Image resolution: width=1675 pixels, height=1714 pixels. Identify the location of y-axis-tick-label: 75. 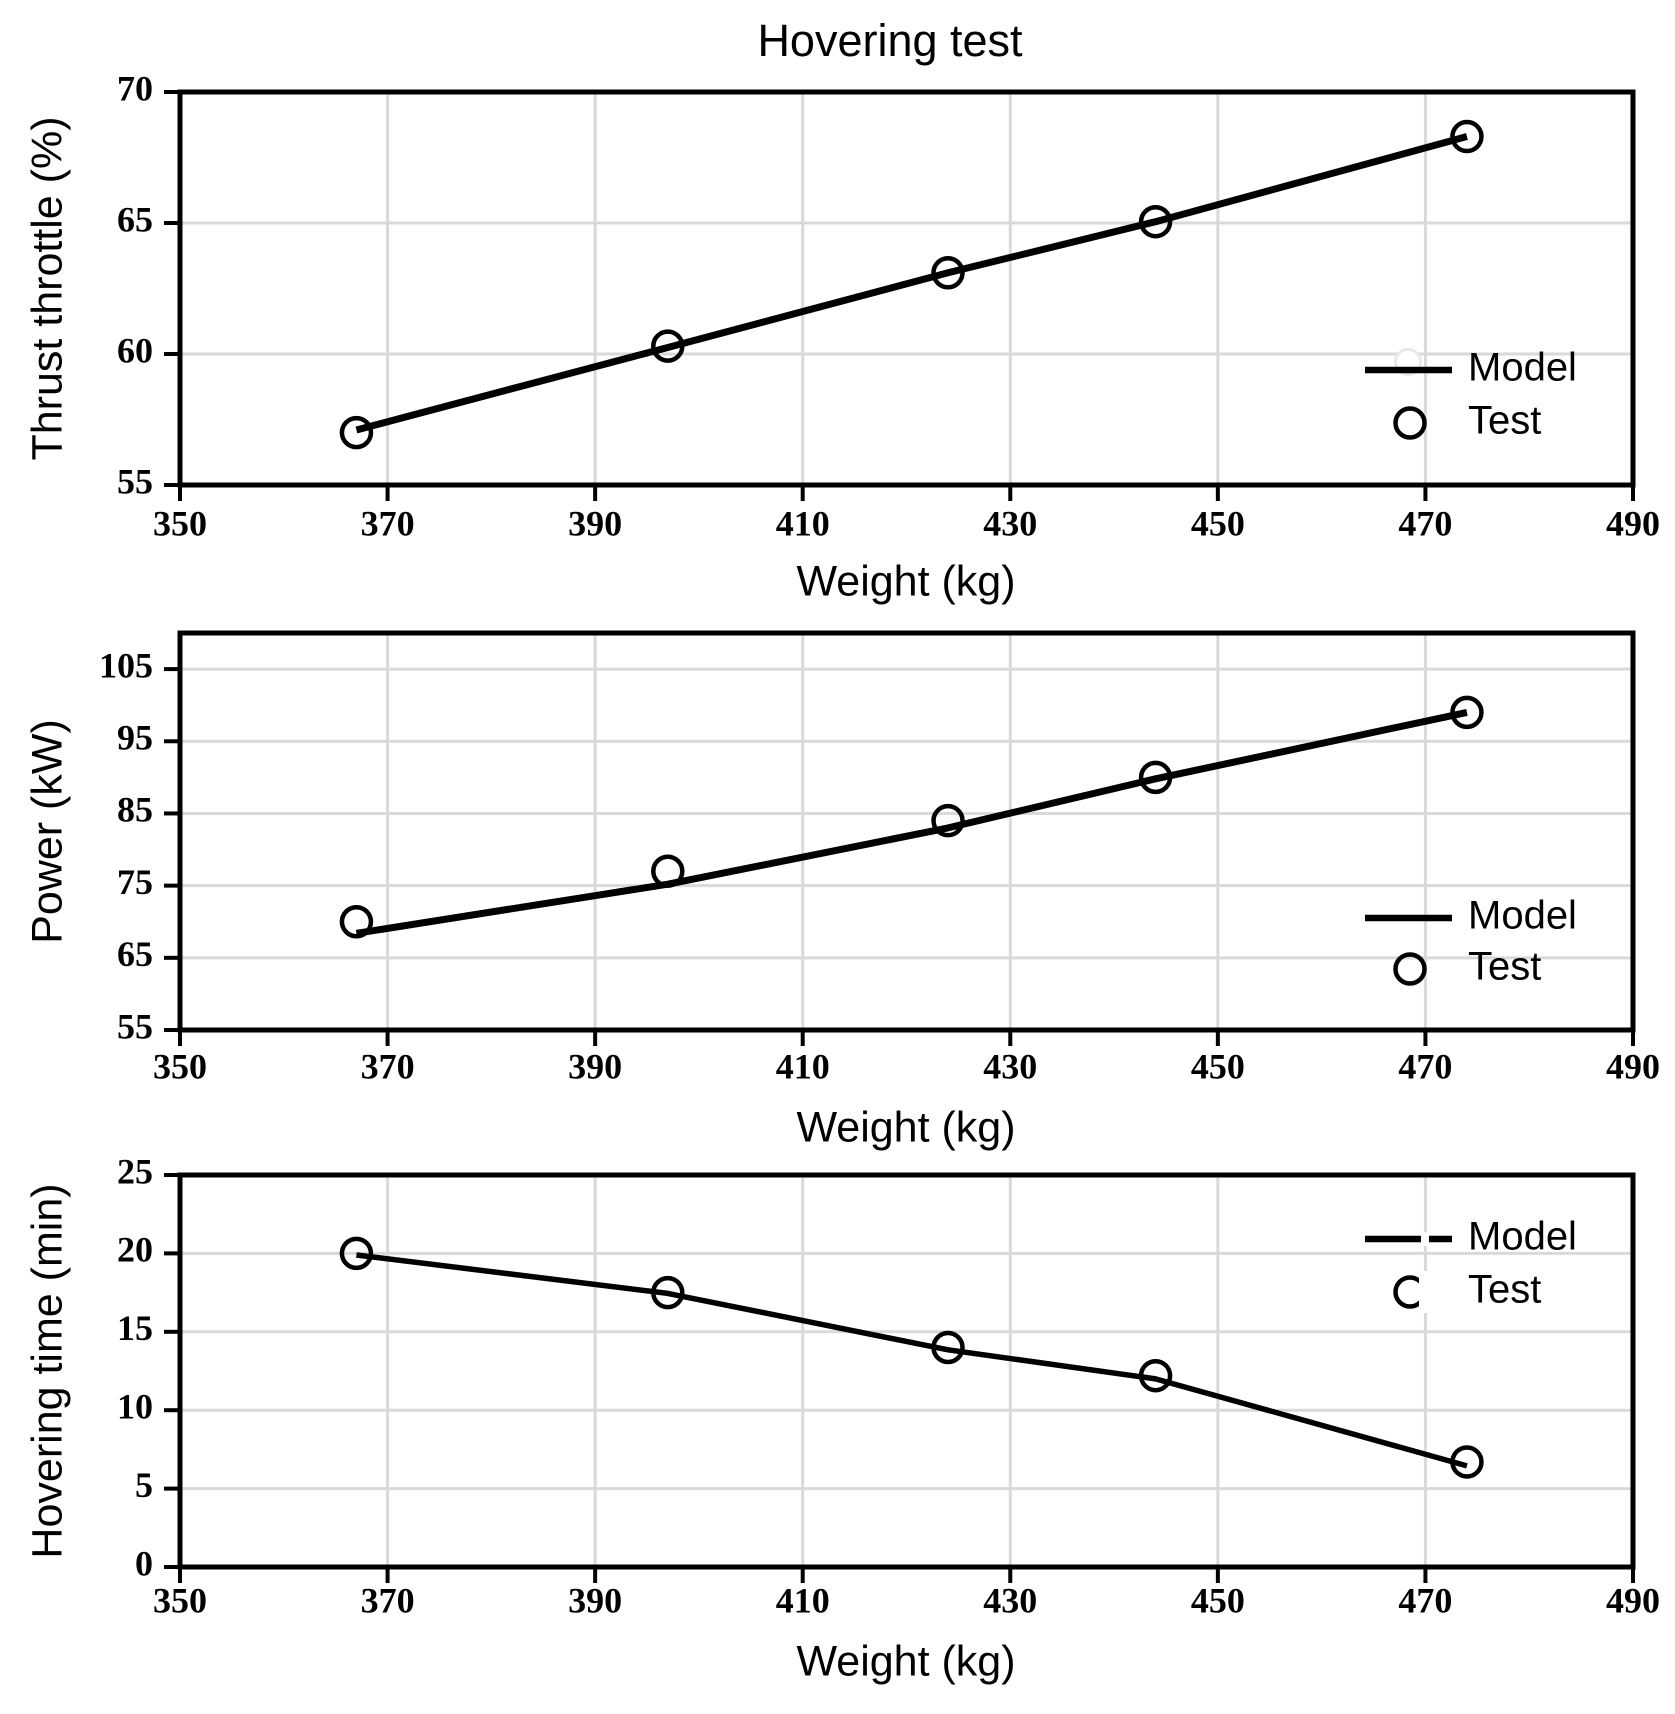
(135, 882).